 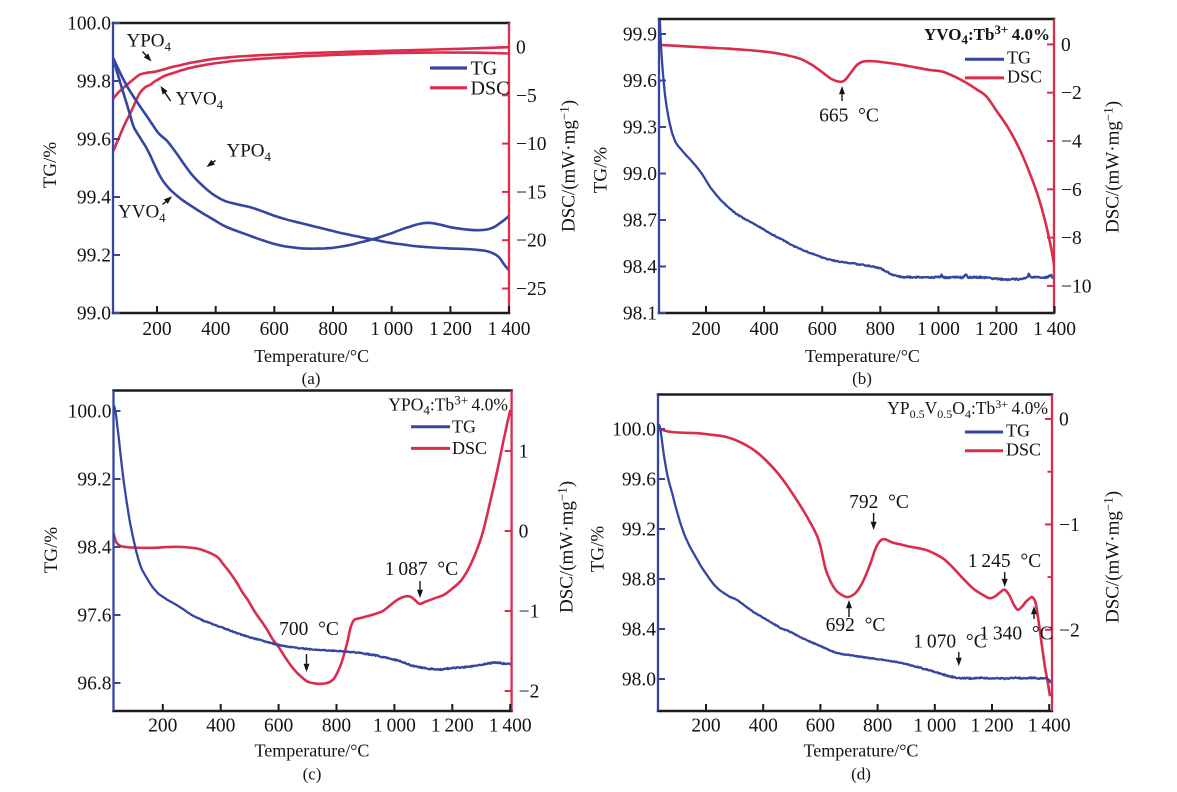 What do you see at coordinates (639, 680) in the screenshot?
I see `svg-text: 98.0` at bounding box center [639, 680].